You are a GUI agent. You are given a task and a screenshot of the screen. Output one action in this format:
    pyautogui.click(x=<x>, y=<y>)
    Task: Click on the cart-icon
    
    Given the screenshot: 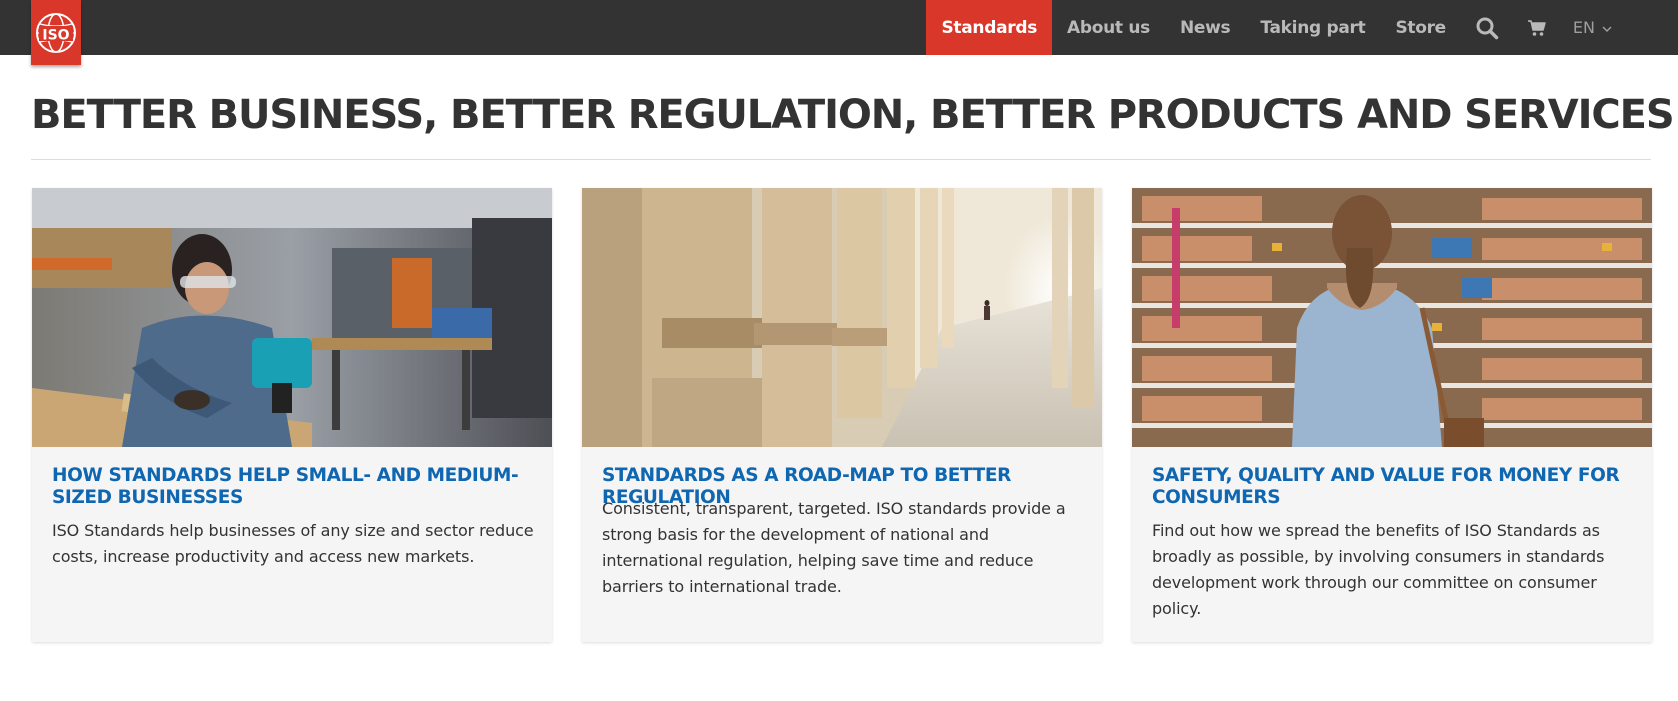 What is the action you would take?
    pyautogui.click(x=1536, y=27)
    